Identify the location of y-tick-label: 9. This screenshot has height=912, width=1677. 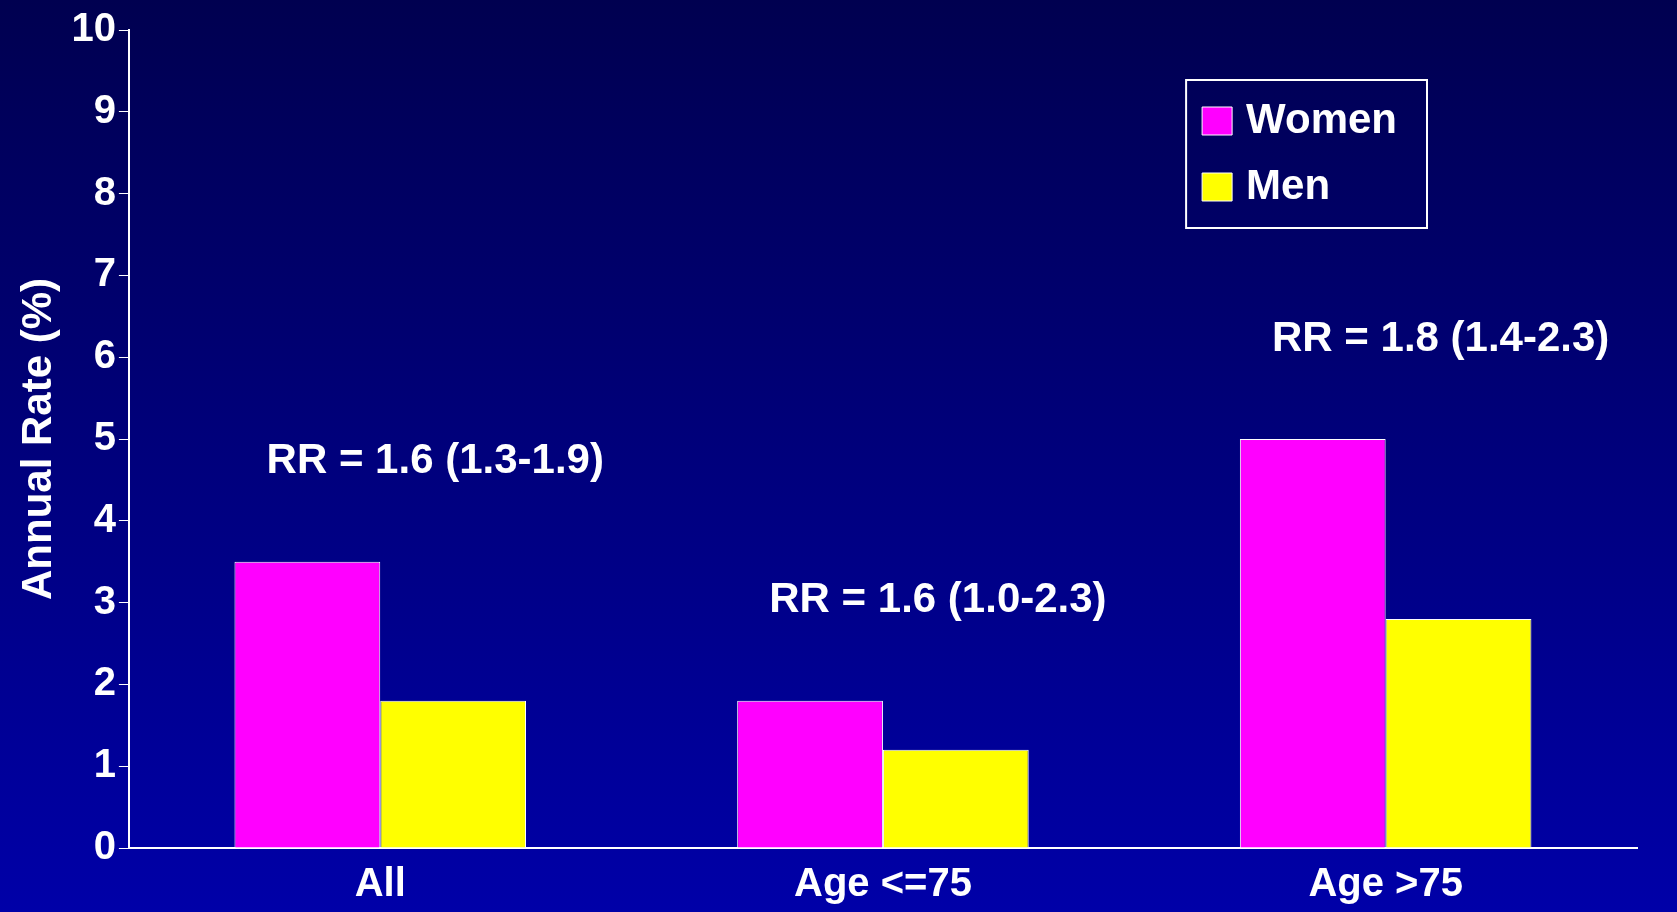
(104, 108).